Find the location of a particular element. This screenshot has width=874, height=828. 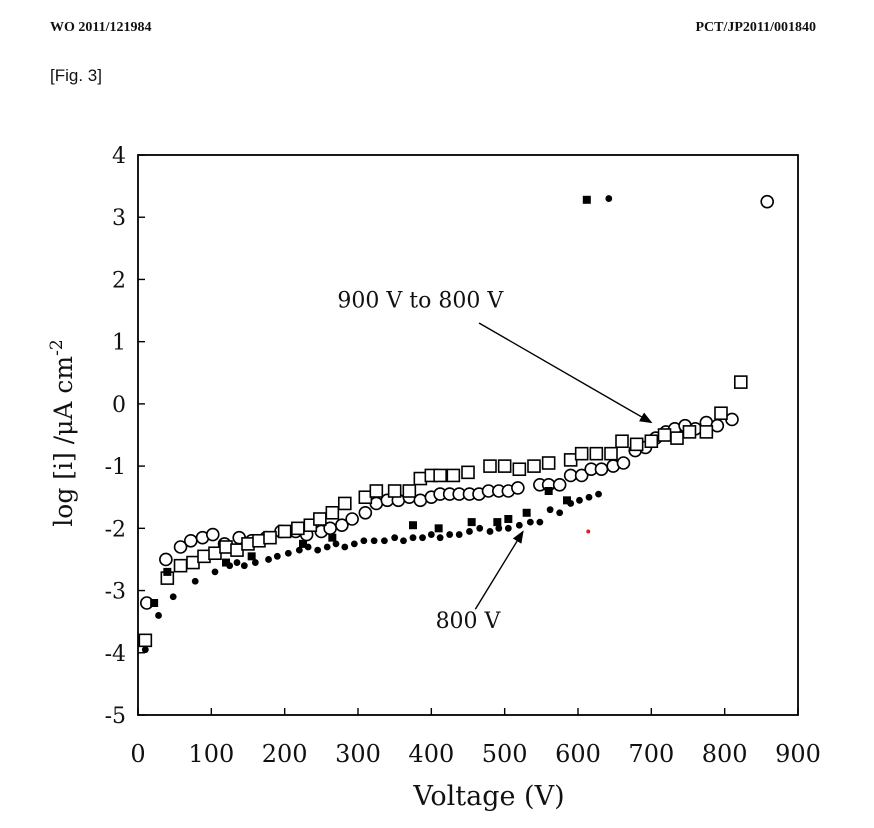

x-tick-label: 700 is located at coordinates (651, 754).